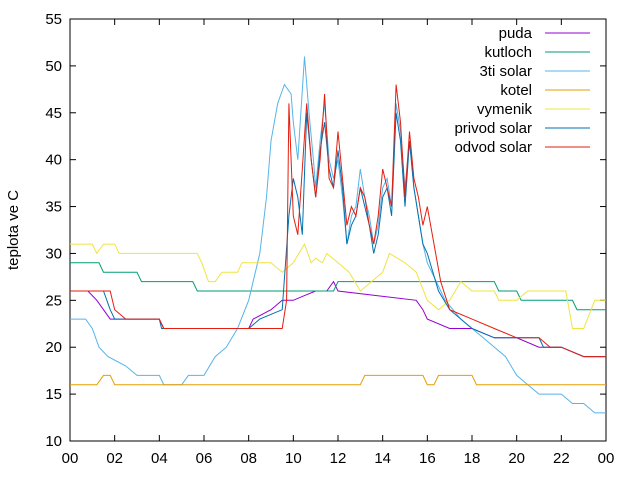  I want to click on x-tick-label: 16, so click(427, 458).